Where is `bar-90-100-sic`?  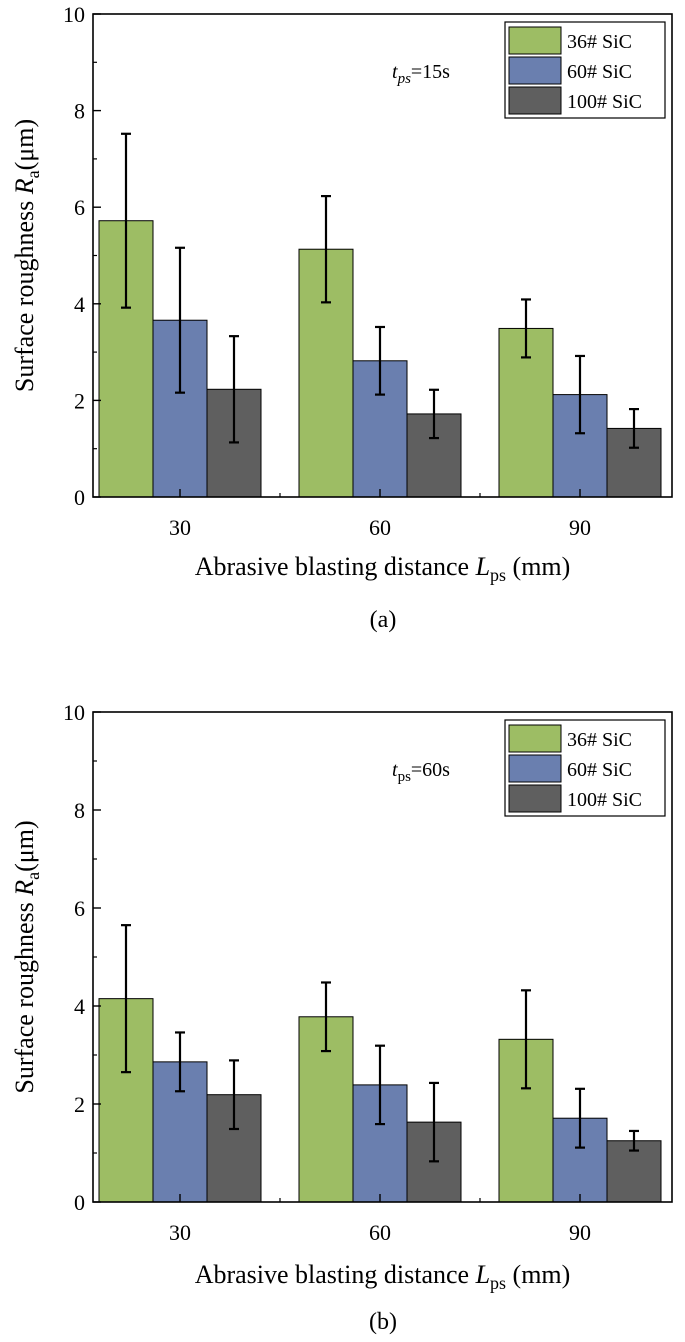 bar-90-100-sic is located at coordinates (634, 1171).